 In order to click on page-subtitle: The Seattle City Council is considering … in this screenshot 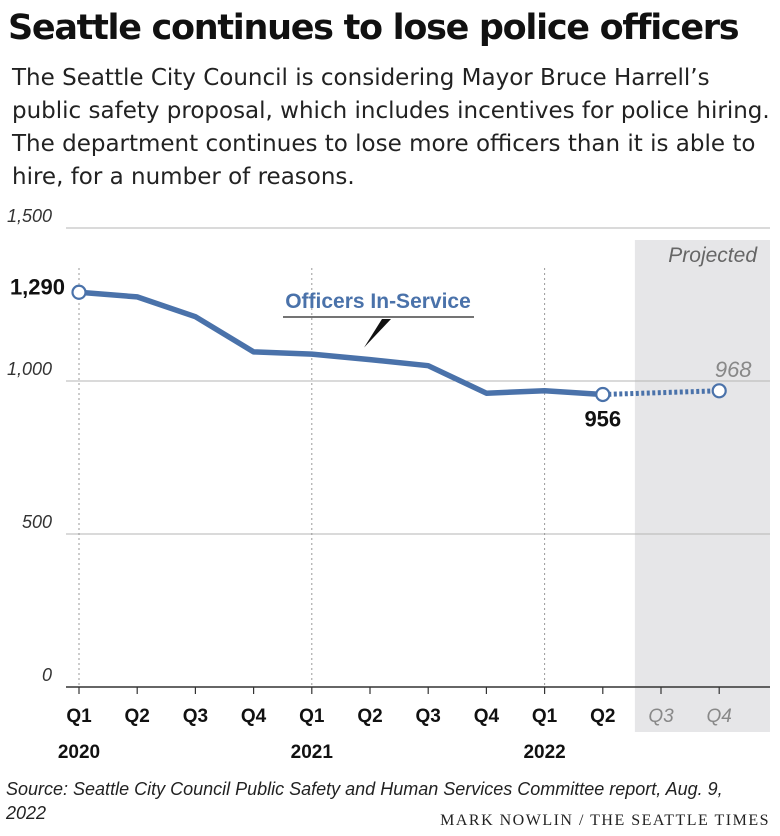, I will do `click(391, 127)`.